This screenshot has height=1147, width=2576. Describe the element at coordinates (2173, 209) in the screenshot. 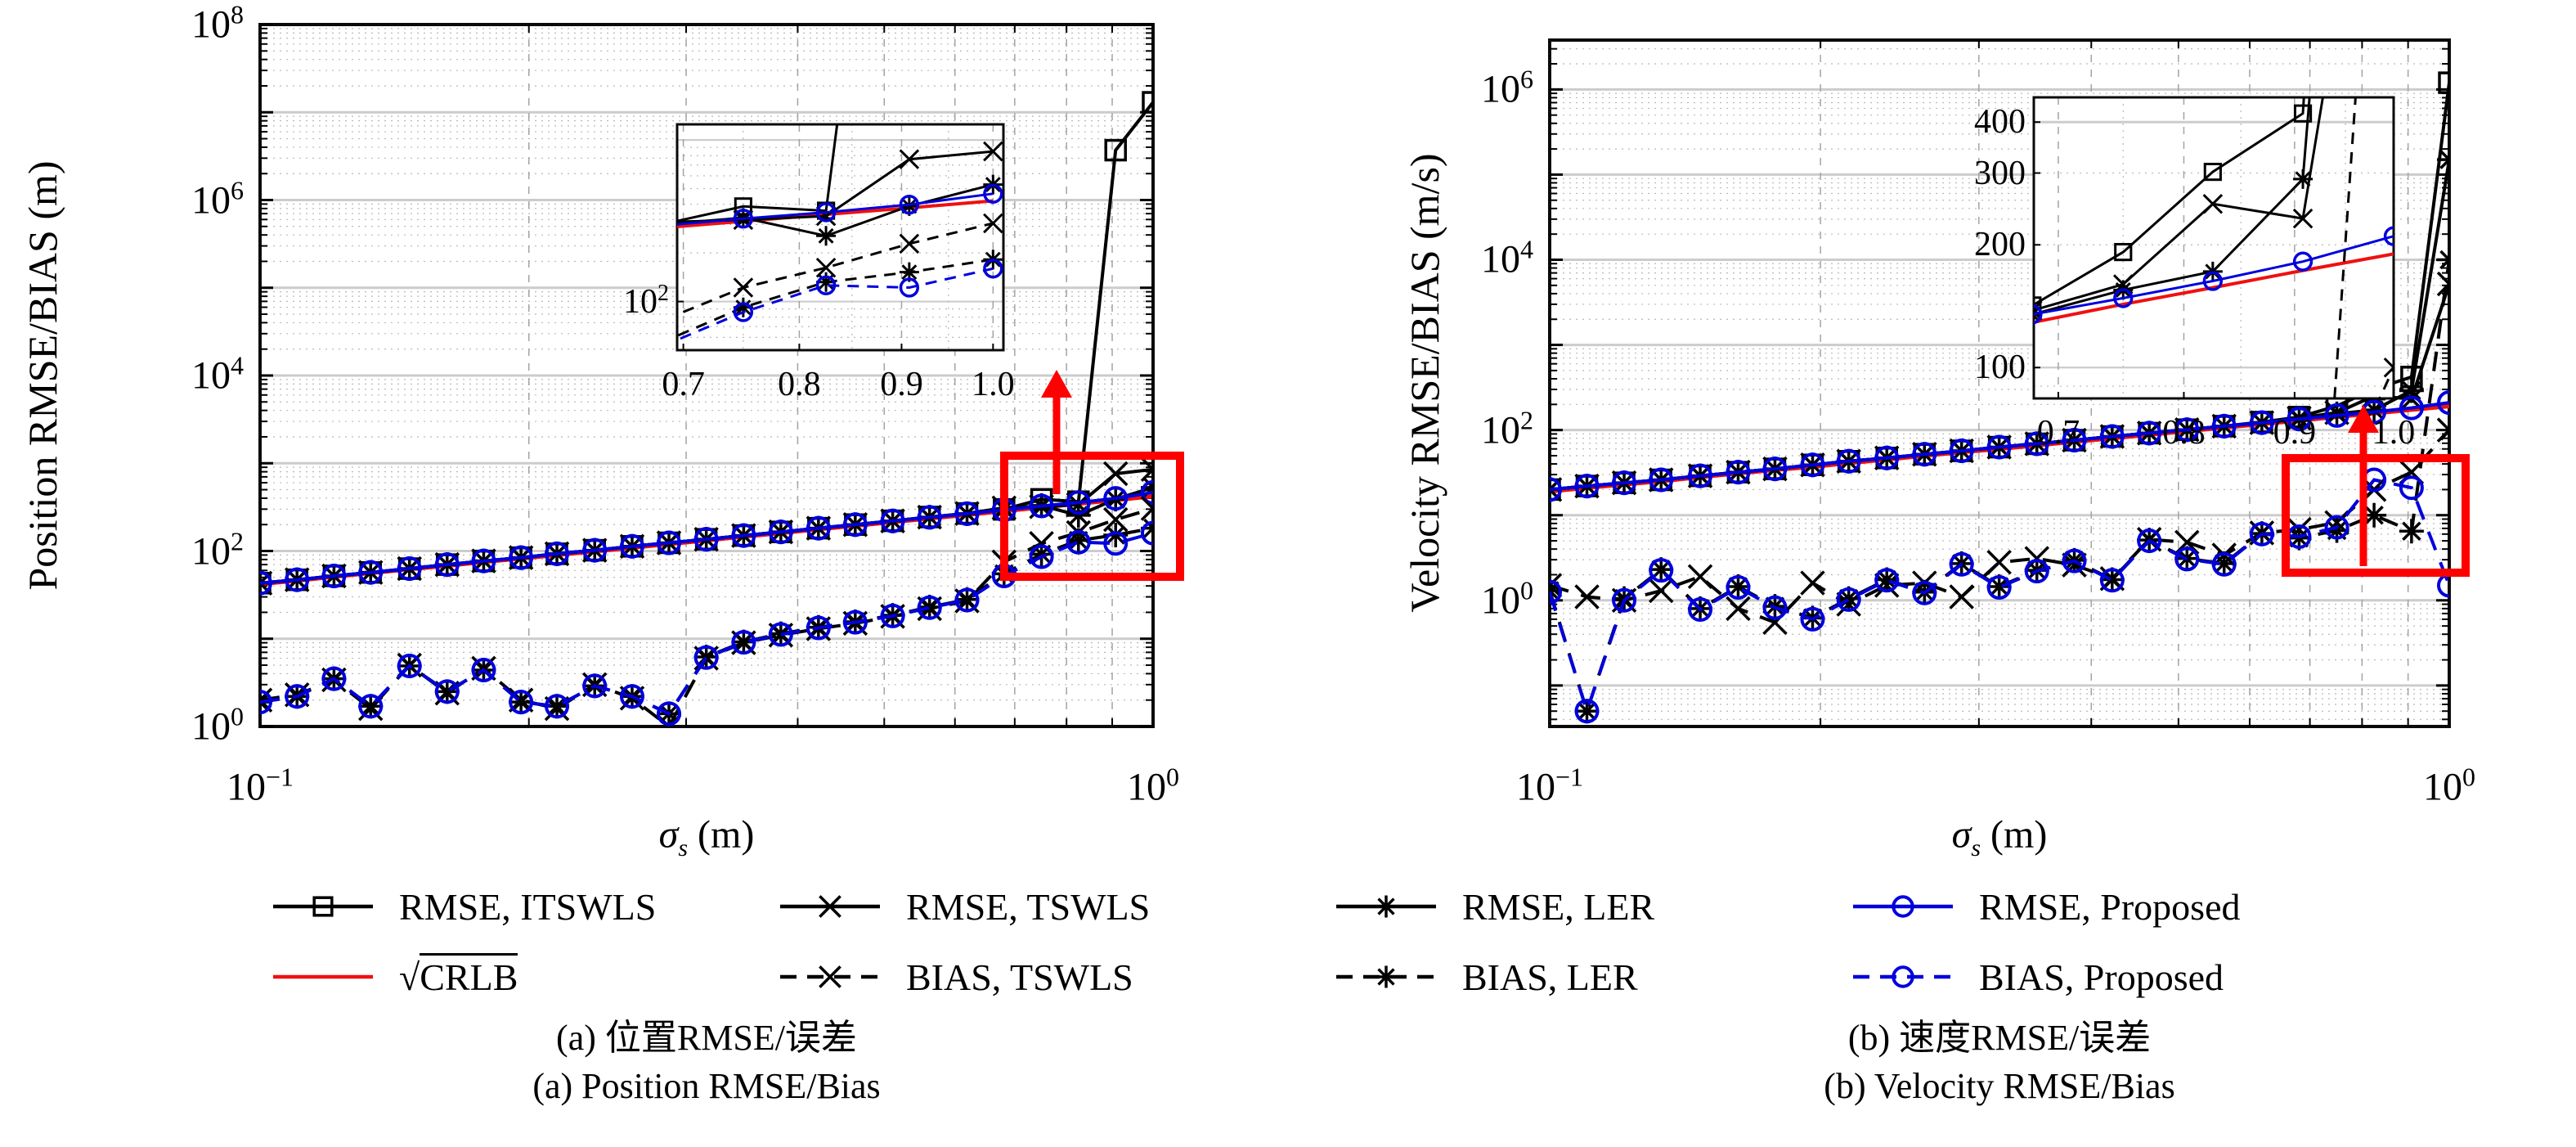

I see `markers-rmse_itswls` at that location.